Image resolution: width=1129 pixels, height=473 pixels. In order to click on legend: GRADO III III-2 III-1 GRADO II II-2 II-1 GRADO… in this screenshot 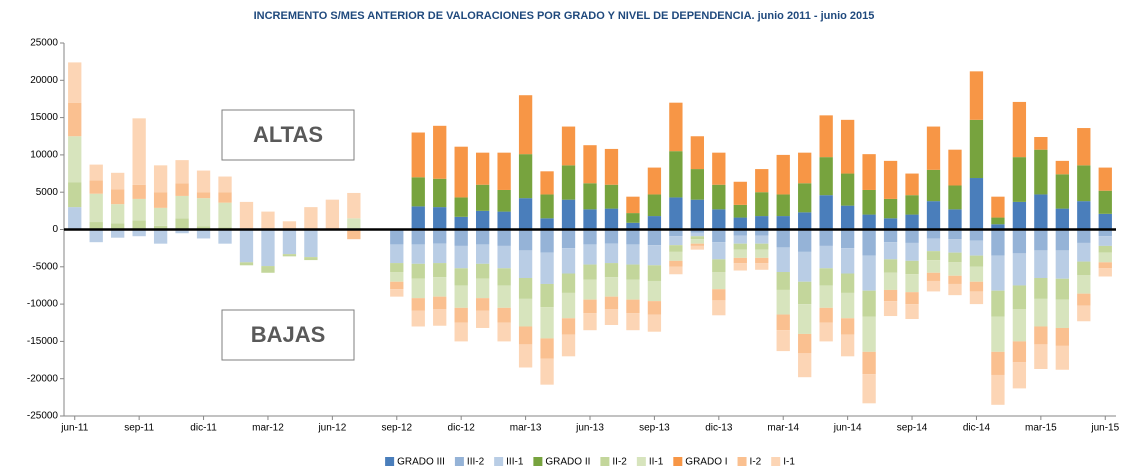, I will do `click(590, 462)`.